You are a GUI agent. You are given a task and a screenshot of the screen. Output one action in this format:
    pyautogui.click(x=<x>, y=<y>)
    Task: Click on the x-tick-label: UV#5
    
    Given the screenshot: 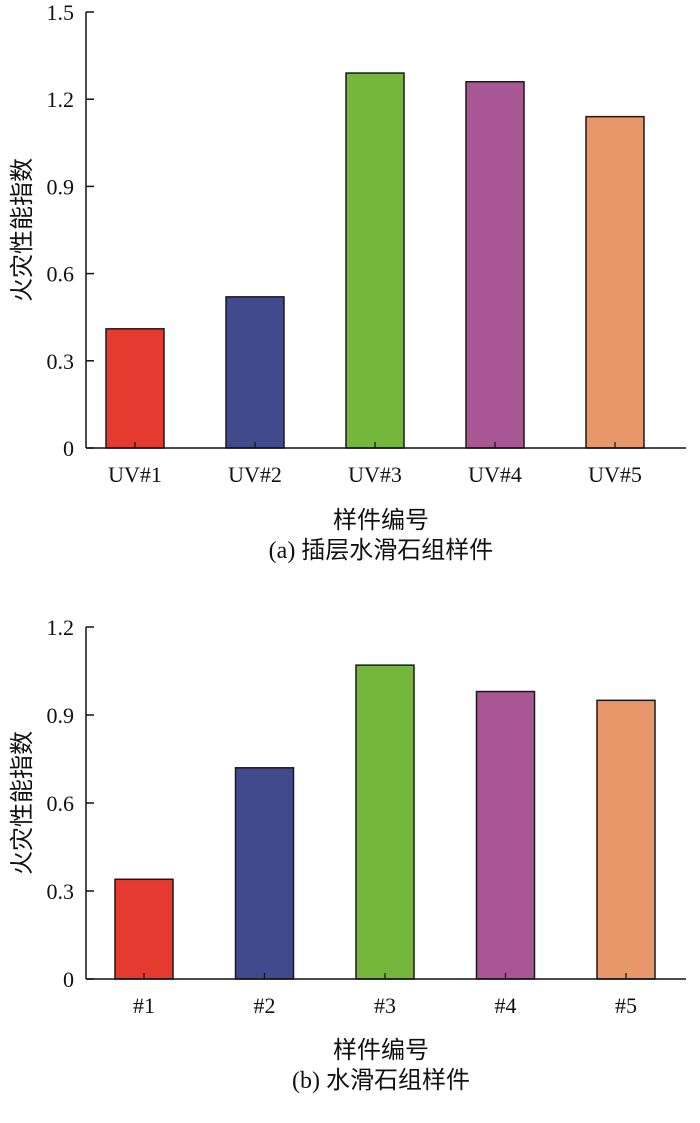 What is the action you would take?
    pyautogui.click(x=615, y=474)
    